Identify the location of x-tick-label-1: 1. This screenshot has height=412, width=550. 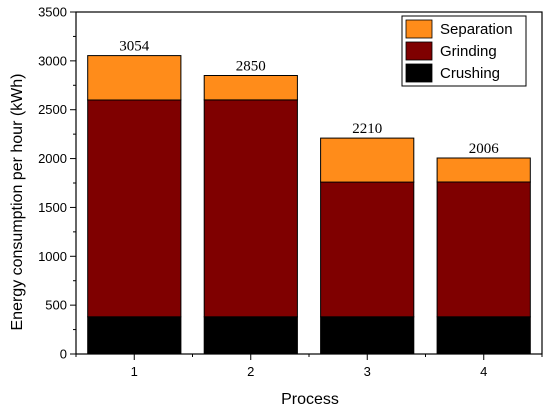
(134, 371).